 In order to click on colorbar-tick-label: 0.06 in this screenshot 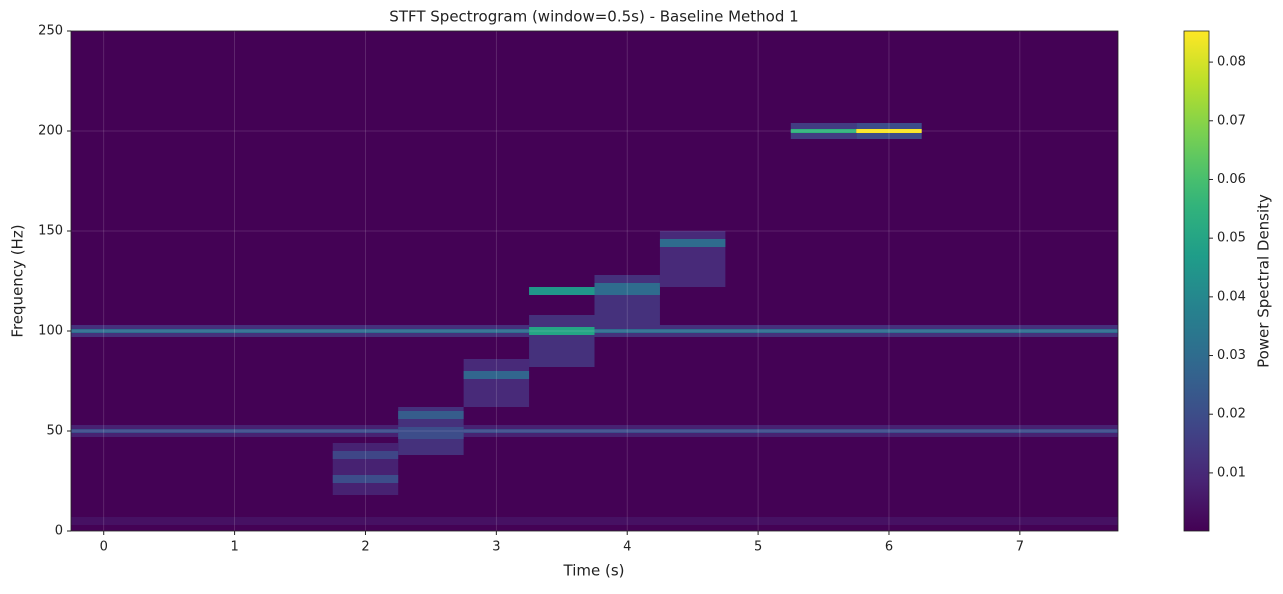, I will do `click(1231, 179)`.